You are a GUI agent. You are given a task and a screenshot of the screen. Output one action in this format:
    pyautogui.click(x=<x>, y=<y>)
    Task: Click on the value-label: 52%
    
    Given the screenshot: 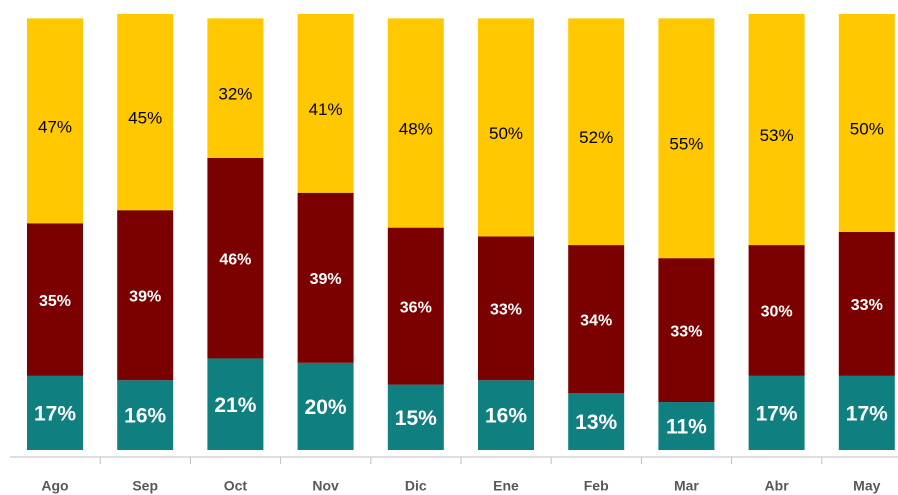 What is the action you would take?
    pyautogui.click(x=596, y=137)
    